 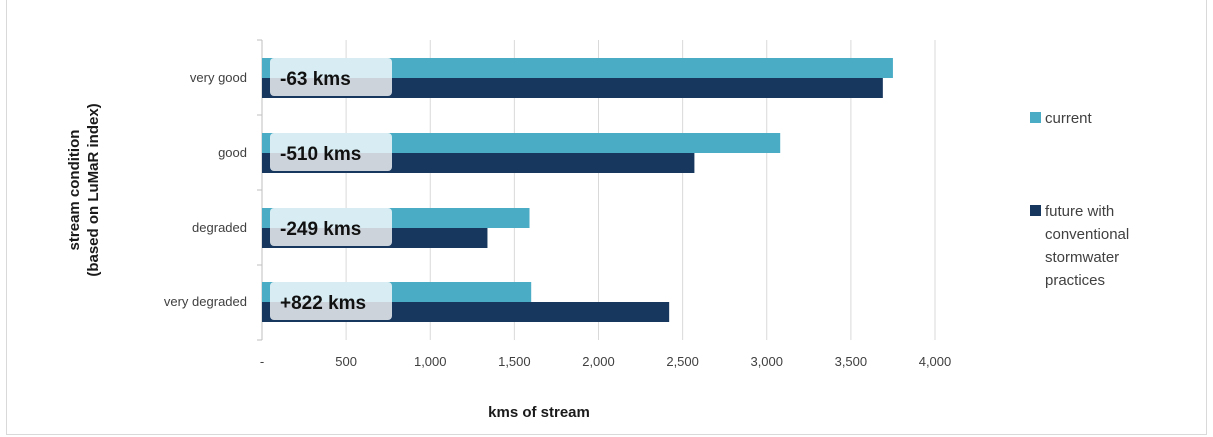 I want to click on x-tick-label: 3,000, so click(x=766, y=361).